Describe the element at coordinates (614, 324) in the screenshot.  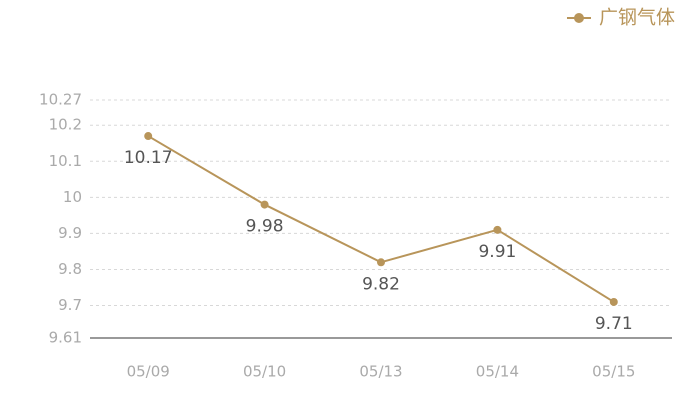
I see `data-label: 9.71` at that location.